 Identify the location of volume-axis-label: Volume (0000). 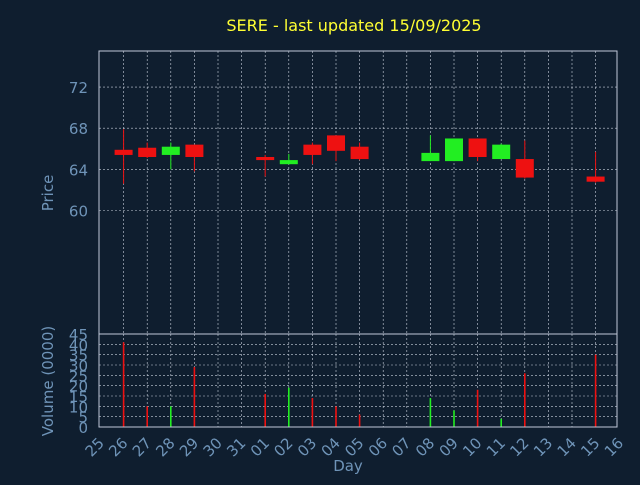
(48, 381).